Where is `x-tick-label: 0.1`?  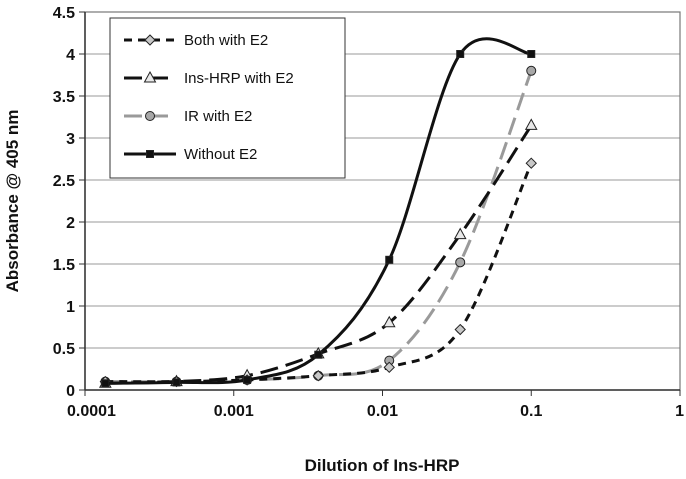 x-tick-label: 0.1 is located at coordinates (531, 411).